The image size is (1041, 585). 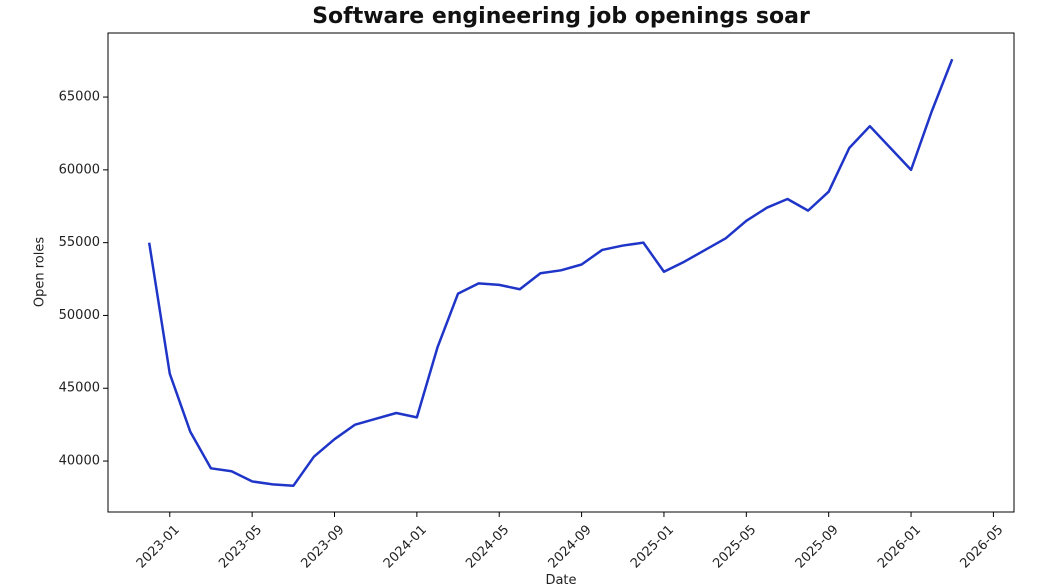 I want to click on x-axis-label: Date, so click(x=560, y=579).